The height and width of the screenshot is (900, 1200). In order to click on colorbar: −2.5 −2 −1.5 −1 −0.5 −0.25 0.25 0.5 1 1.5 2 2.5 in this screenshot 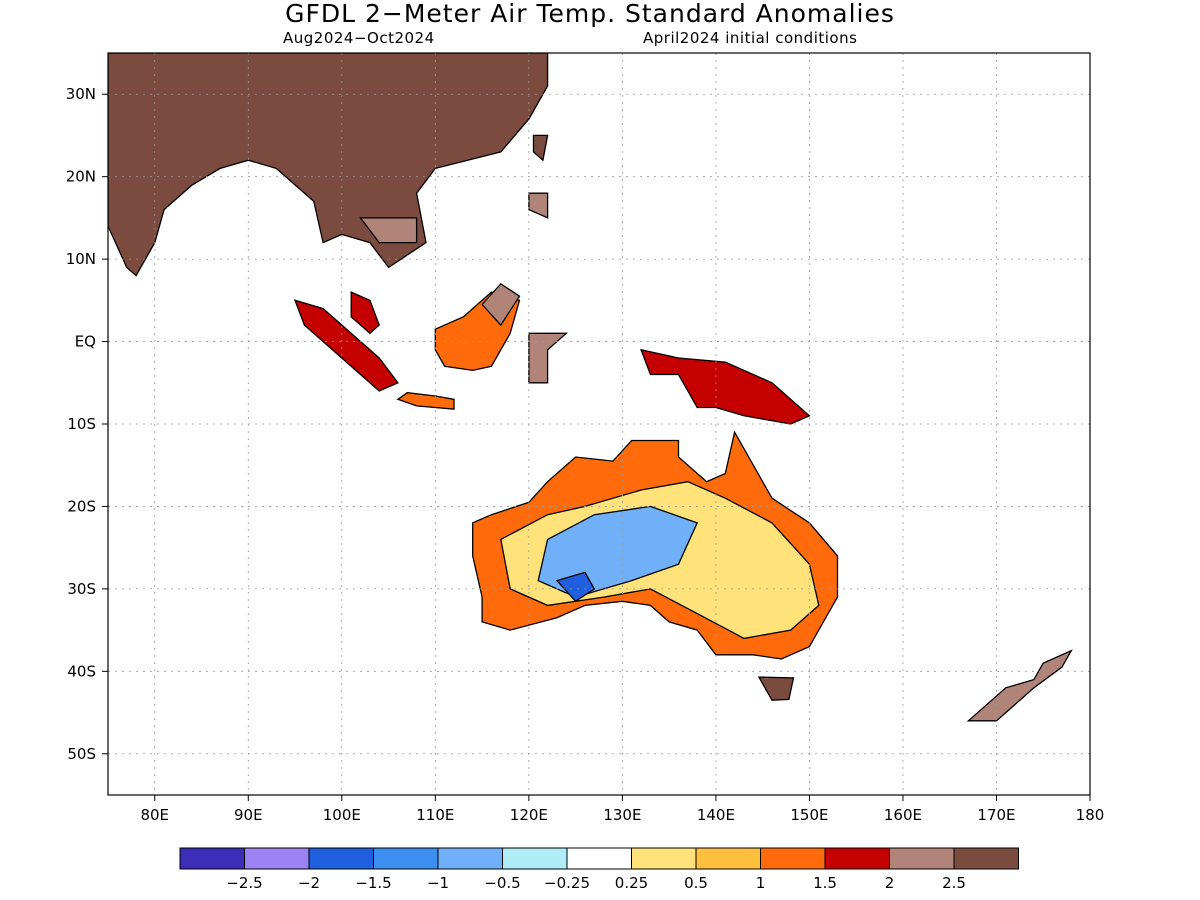, I will do `click(599, 869)`.